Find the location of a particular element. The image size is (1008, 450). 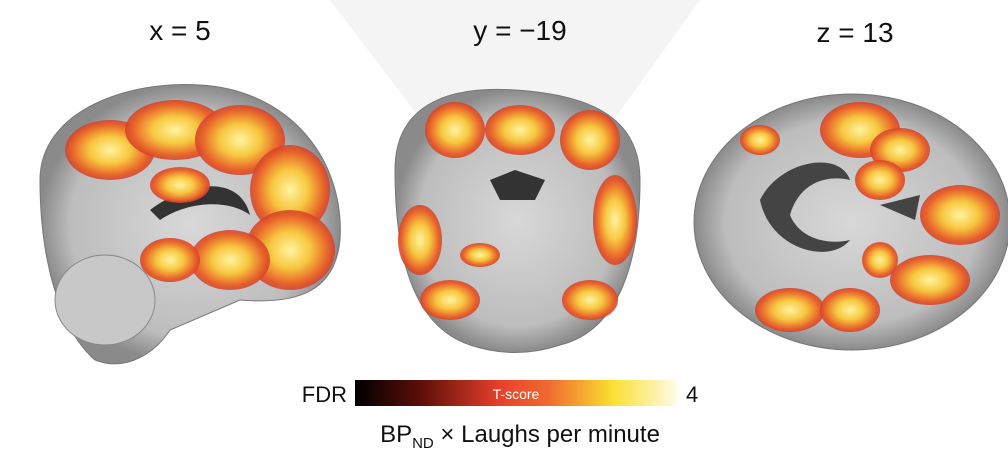

caption: BPND × Laughs per minute is located at coordinates (520, 435).